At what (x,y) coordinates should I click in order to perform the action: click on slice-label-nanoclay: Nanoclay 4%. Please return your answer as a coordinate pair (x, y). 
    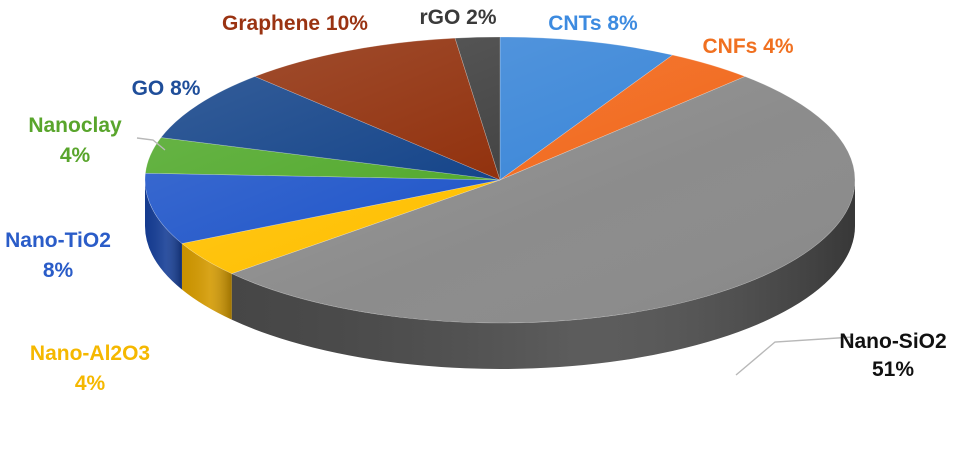
    Looking at the image, I should click on (75, 140).